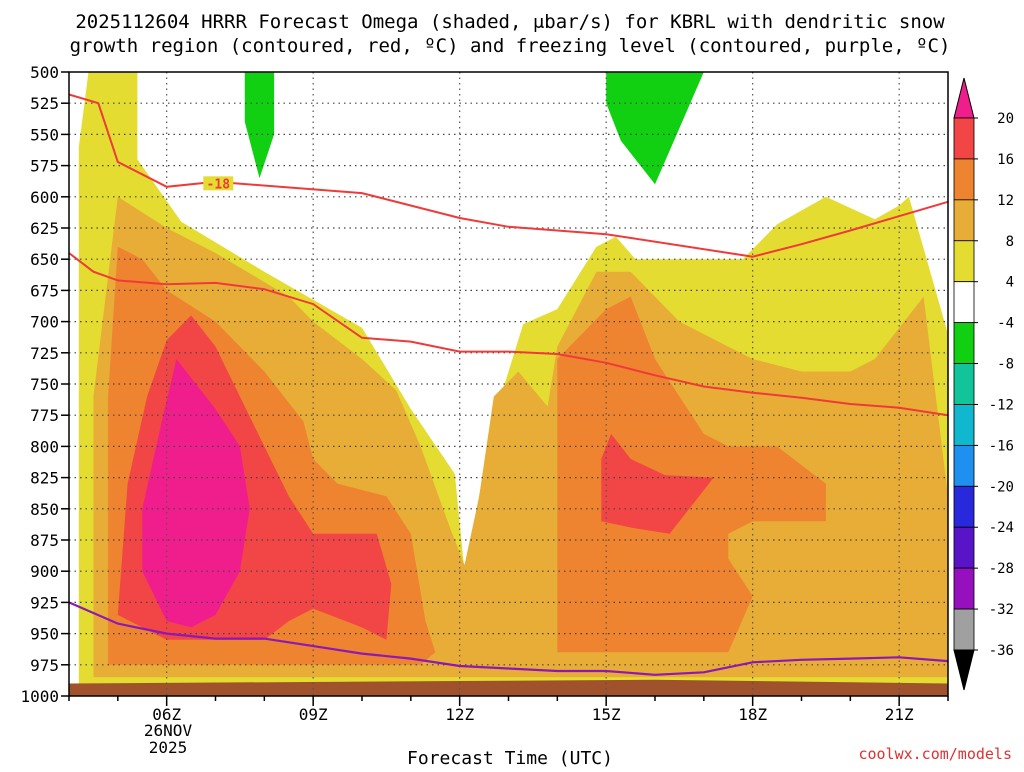 This screenshot has width=1024, height=772. Describe the element at coordinates (44, 446) in the screenshot. I see `y-tick-label-800: 800` at that location.